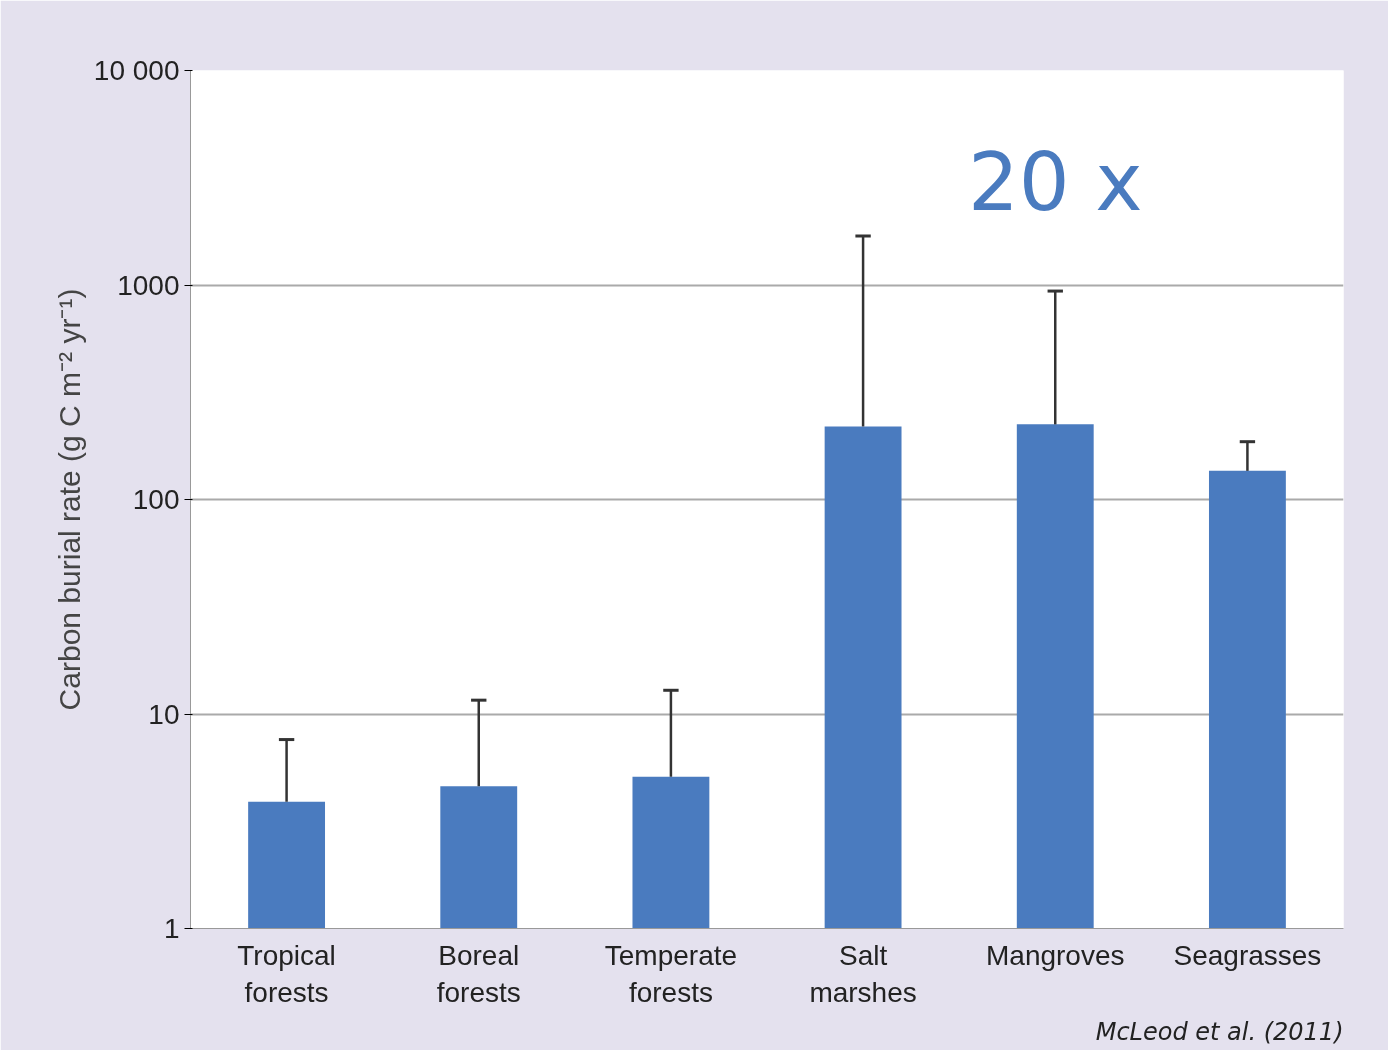 Image resolution: width=1388 pixels, height=1050 pixels. I want to click on y-tick-label: 1, so click(171, 928).